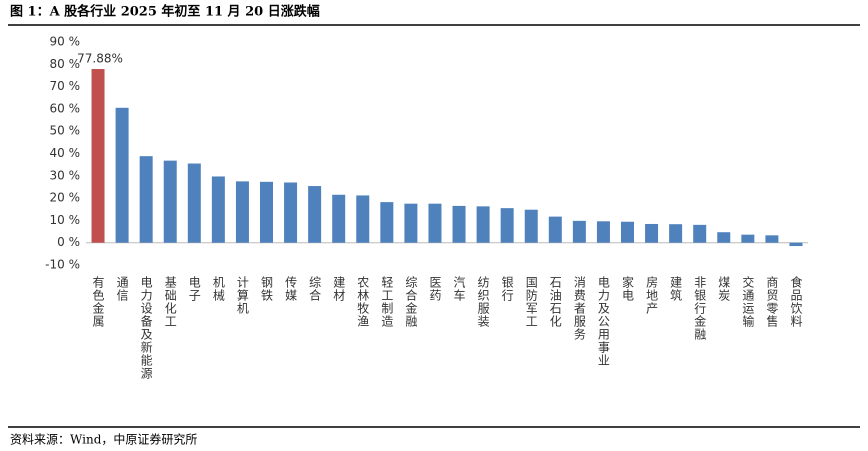  What do you see at coordinates (555, 302) in the screenshot?
I see `x-tick-label: 石油石化` at bounding box center [555, 302].